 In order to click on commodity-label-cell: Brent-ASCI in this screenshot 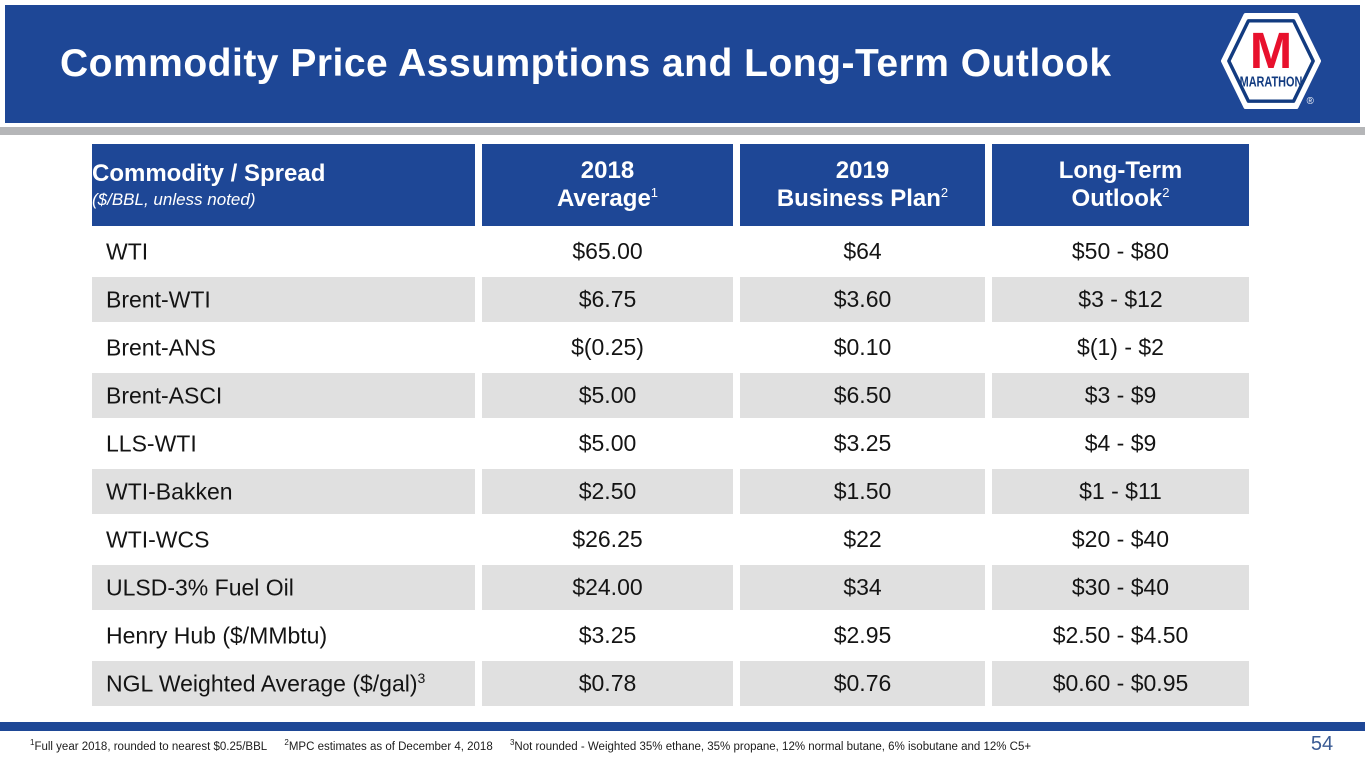, I will do `click(283, 395)`.